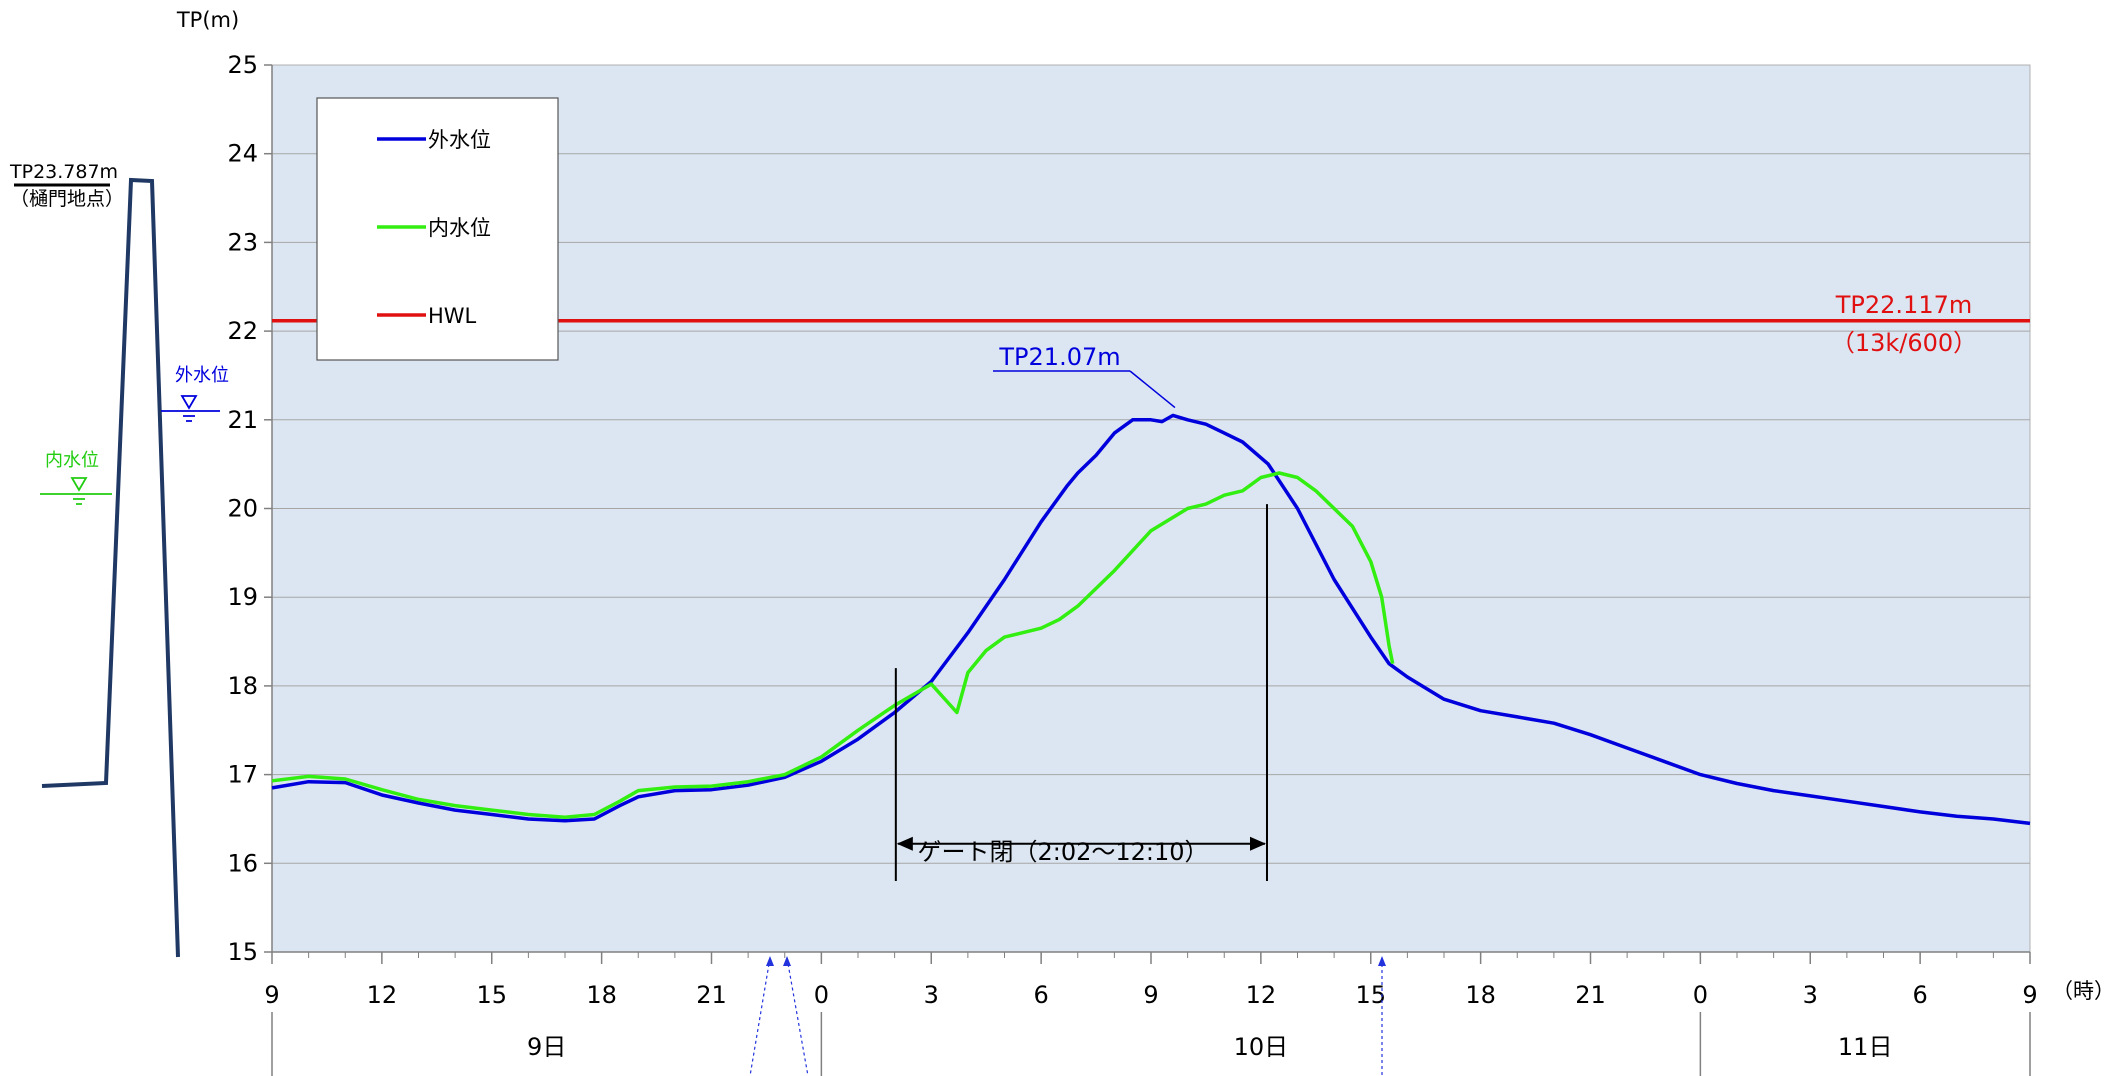 Image resolution: width=2116 pixels, height=1076 pixels. I want to click on day-labels: 9日 10日 11日, so click(1151, 1044).